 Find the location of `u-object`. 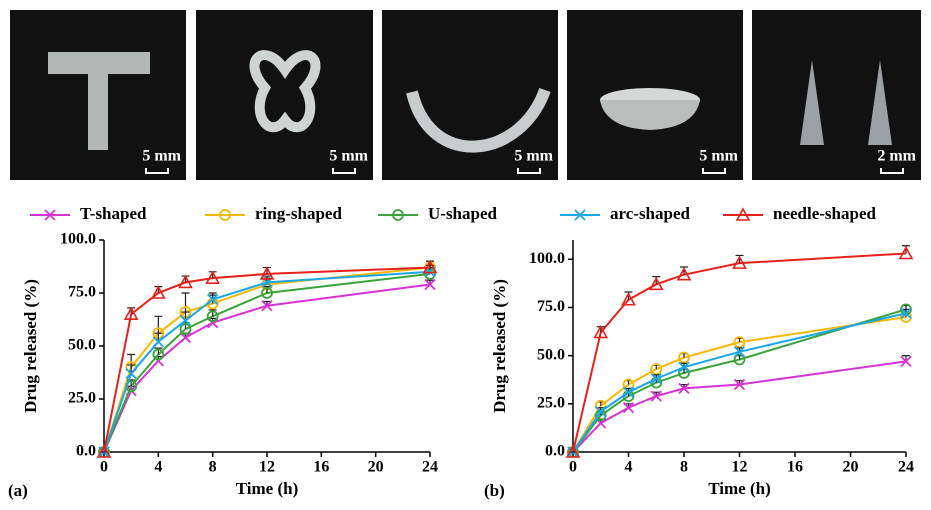

u-object is located at coordinates (478, 120).